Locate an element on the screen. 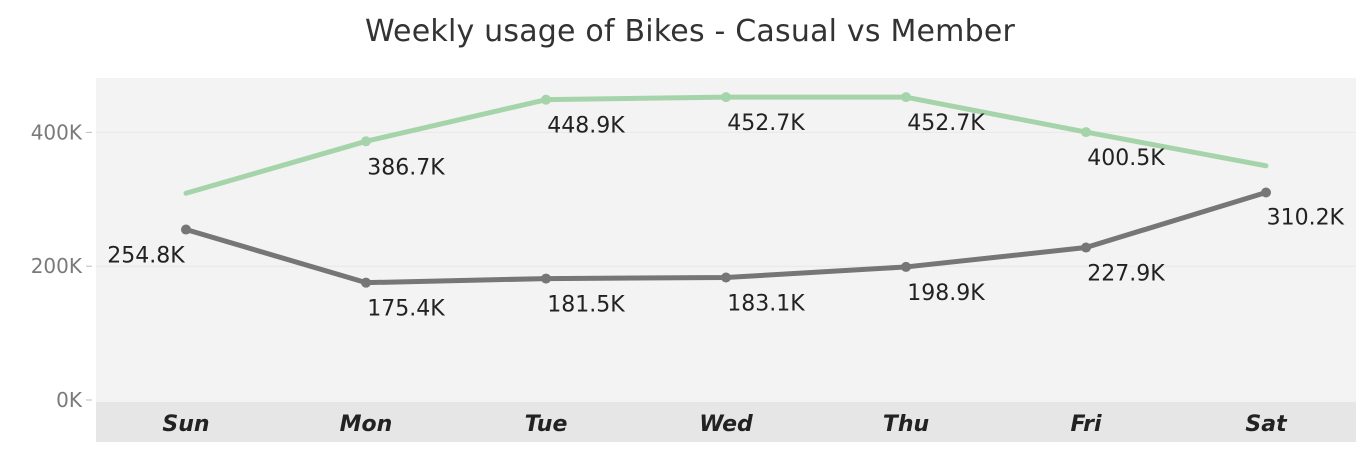  series-0-point-thu is located at coordinates (906, 97).